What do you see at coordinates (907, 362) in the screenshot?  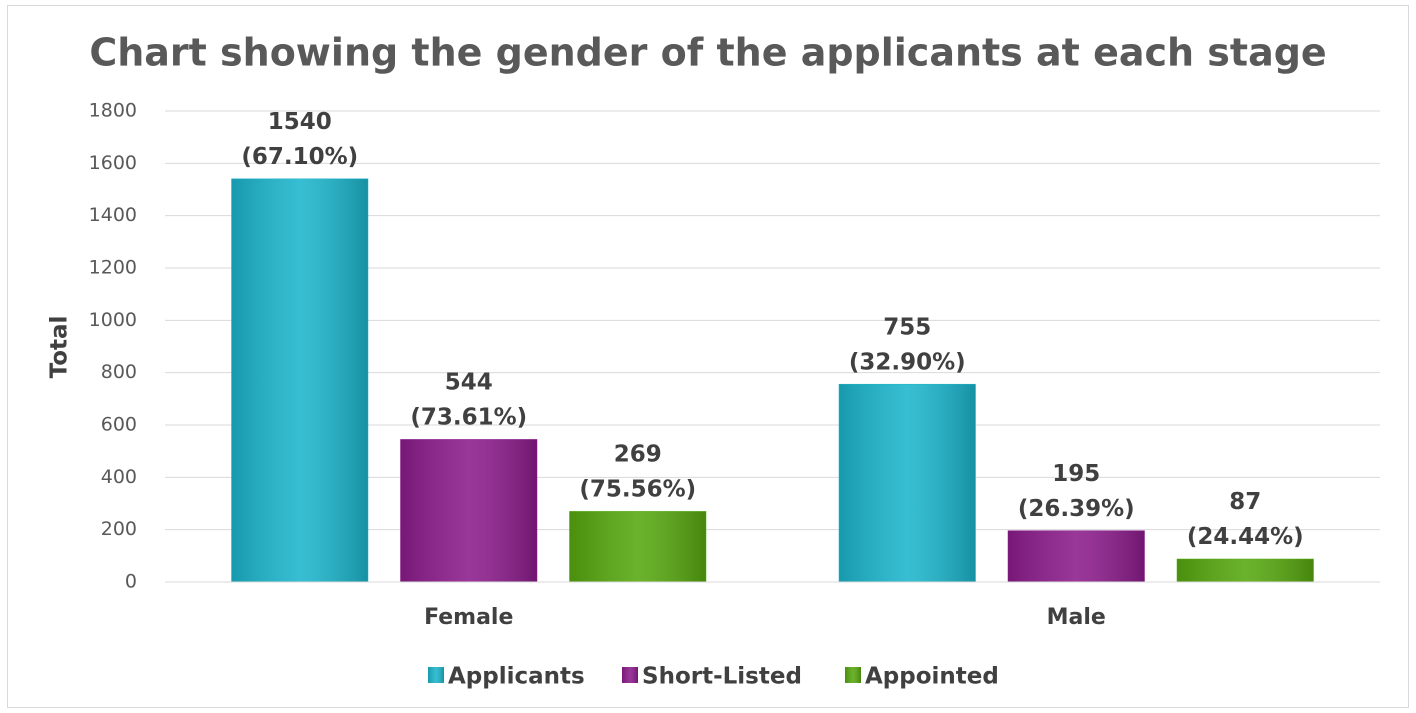 I see `data-label-line: (32.90%)` at bounding box center [907, 362].